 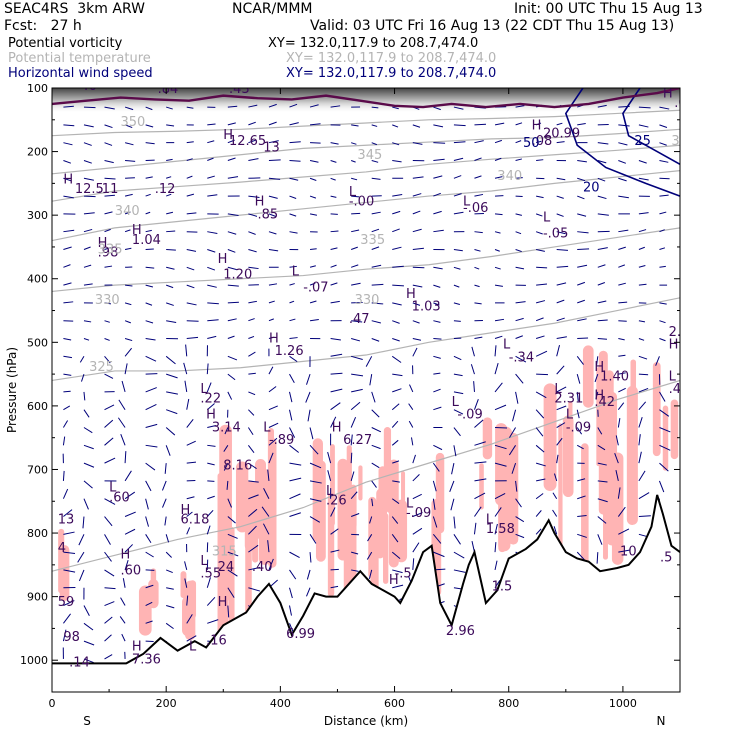 I want to click on contour-value-label: 340, so click(x=127, y=211).